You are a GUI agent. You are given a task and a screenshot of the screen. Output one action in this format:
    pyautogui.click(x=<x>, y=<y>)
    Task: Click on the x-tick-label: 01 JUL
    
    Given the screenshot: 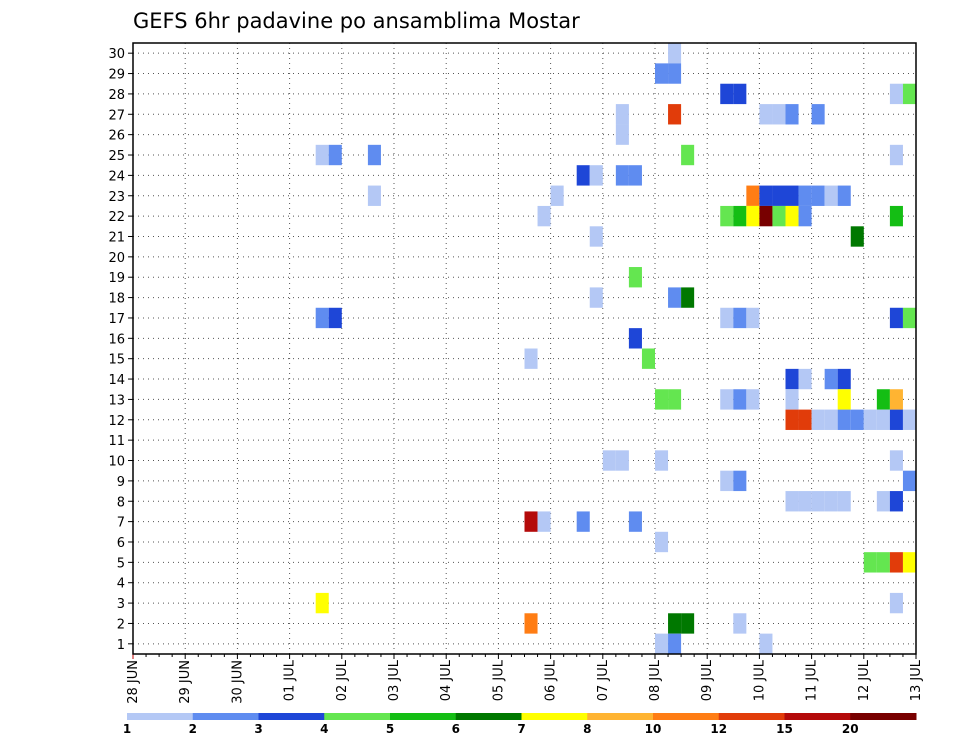 What is the action you would take?
    pyautogui.click(x=290, y=680)
    